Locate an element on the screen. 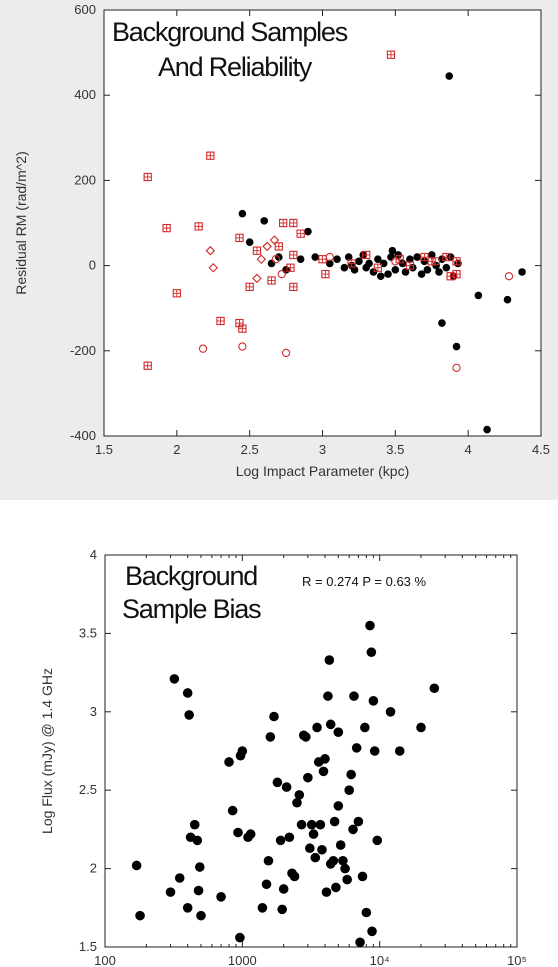  x-tick-label: 4 is located at coordinates (468, 449).